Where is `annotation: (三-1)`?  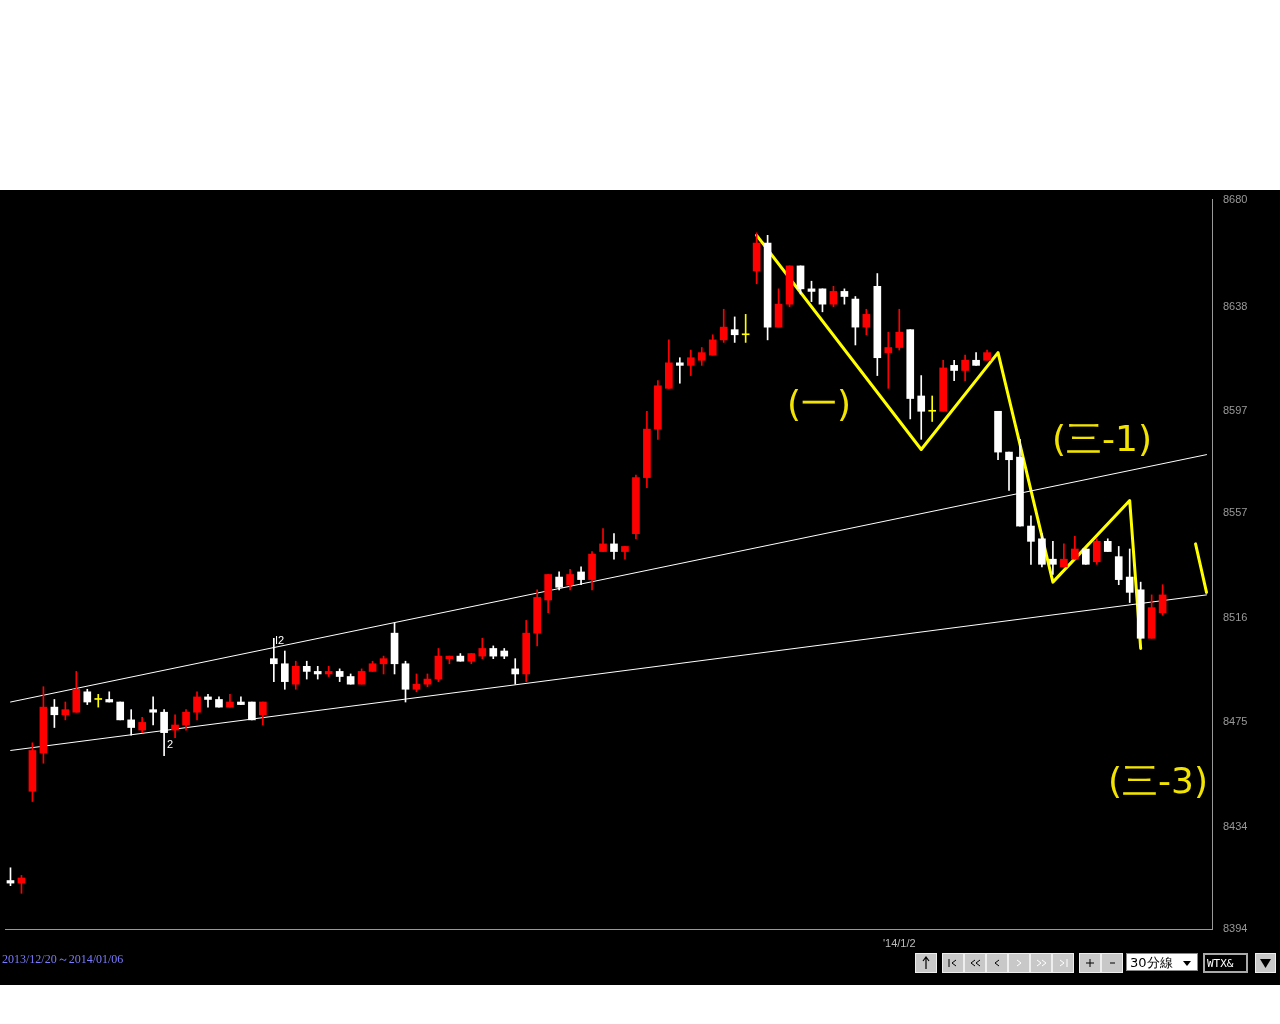
annotation: (三-1) is located at coordinates (1102, 438).